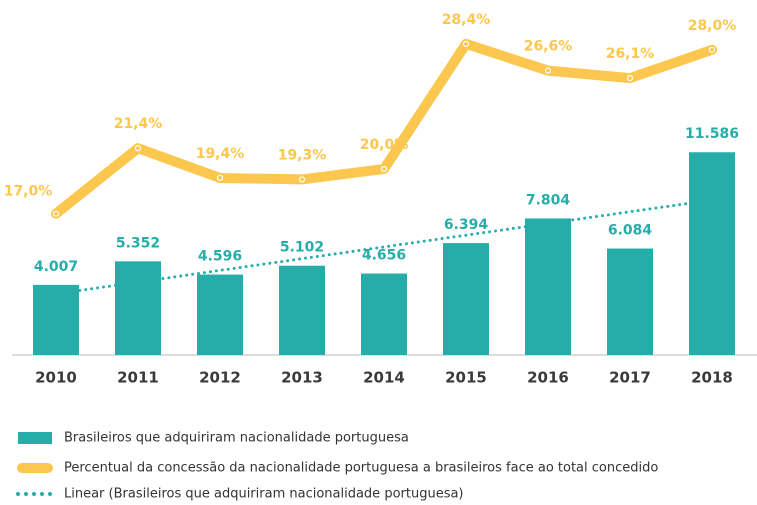  What do you see at coordinates (712, 134) in the screenshot?
I see `bar-value-label: 11.586` at bounding box center [712, 134].